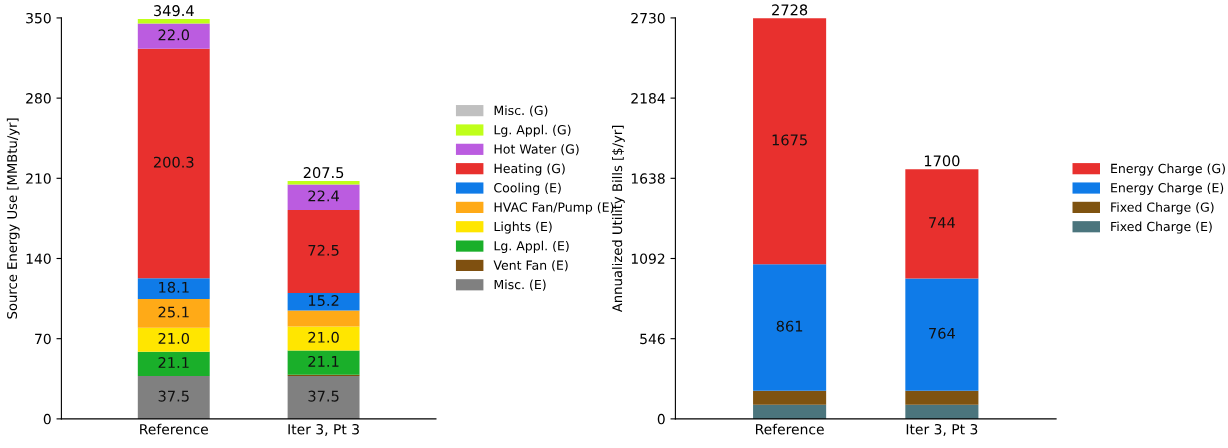  I want to click on y-axis-title: Annualized Utility Bills [$/yr], so click(618, 219).